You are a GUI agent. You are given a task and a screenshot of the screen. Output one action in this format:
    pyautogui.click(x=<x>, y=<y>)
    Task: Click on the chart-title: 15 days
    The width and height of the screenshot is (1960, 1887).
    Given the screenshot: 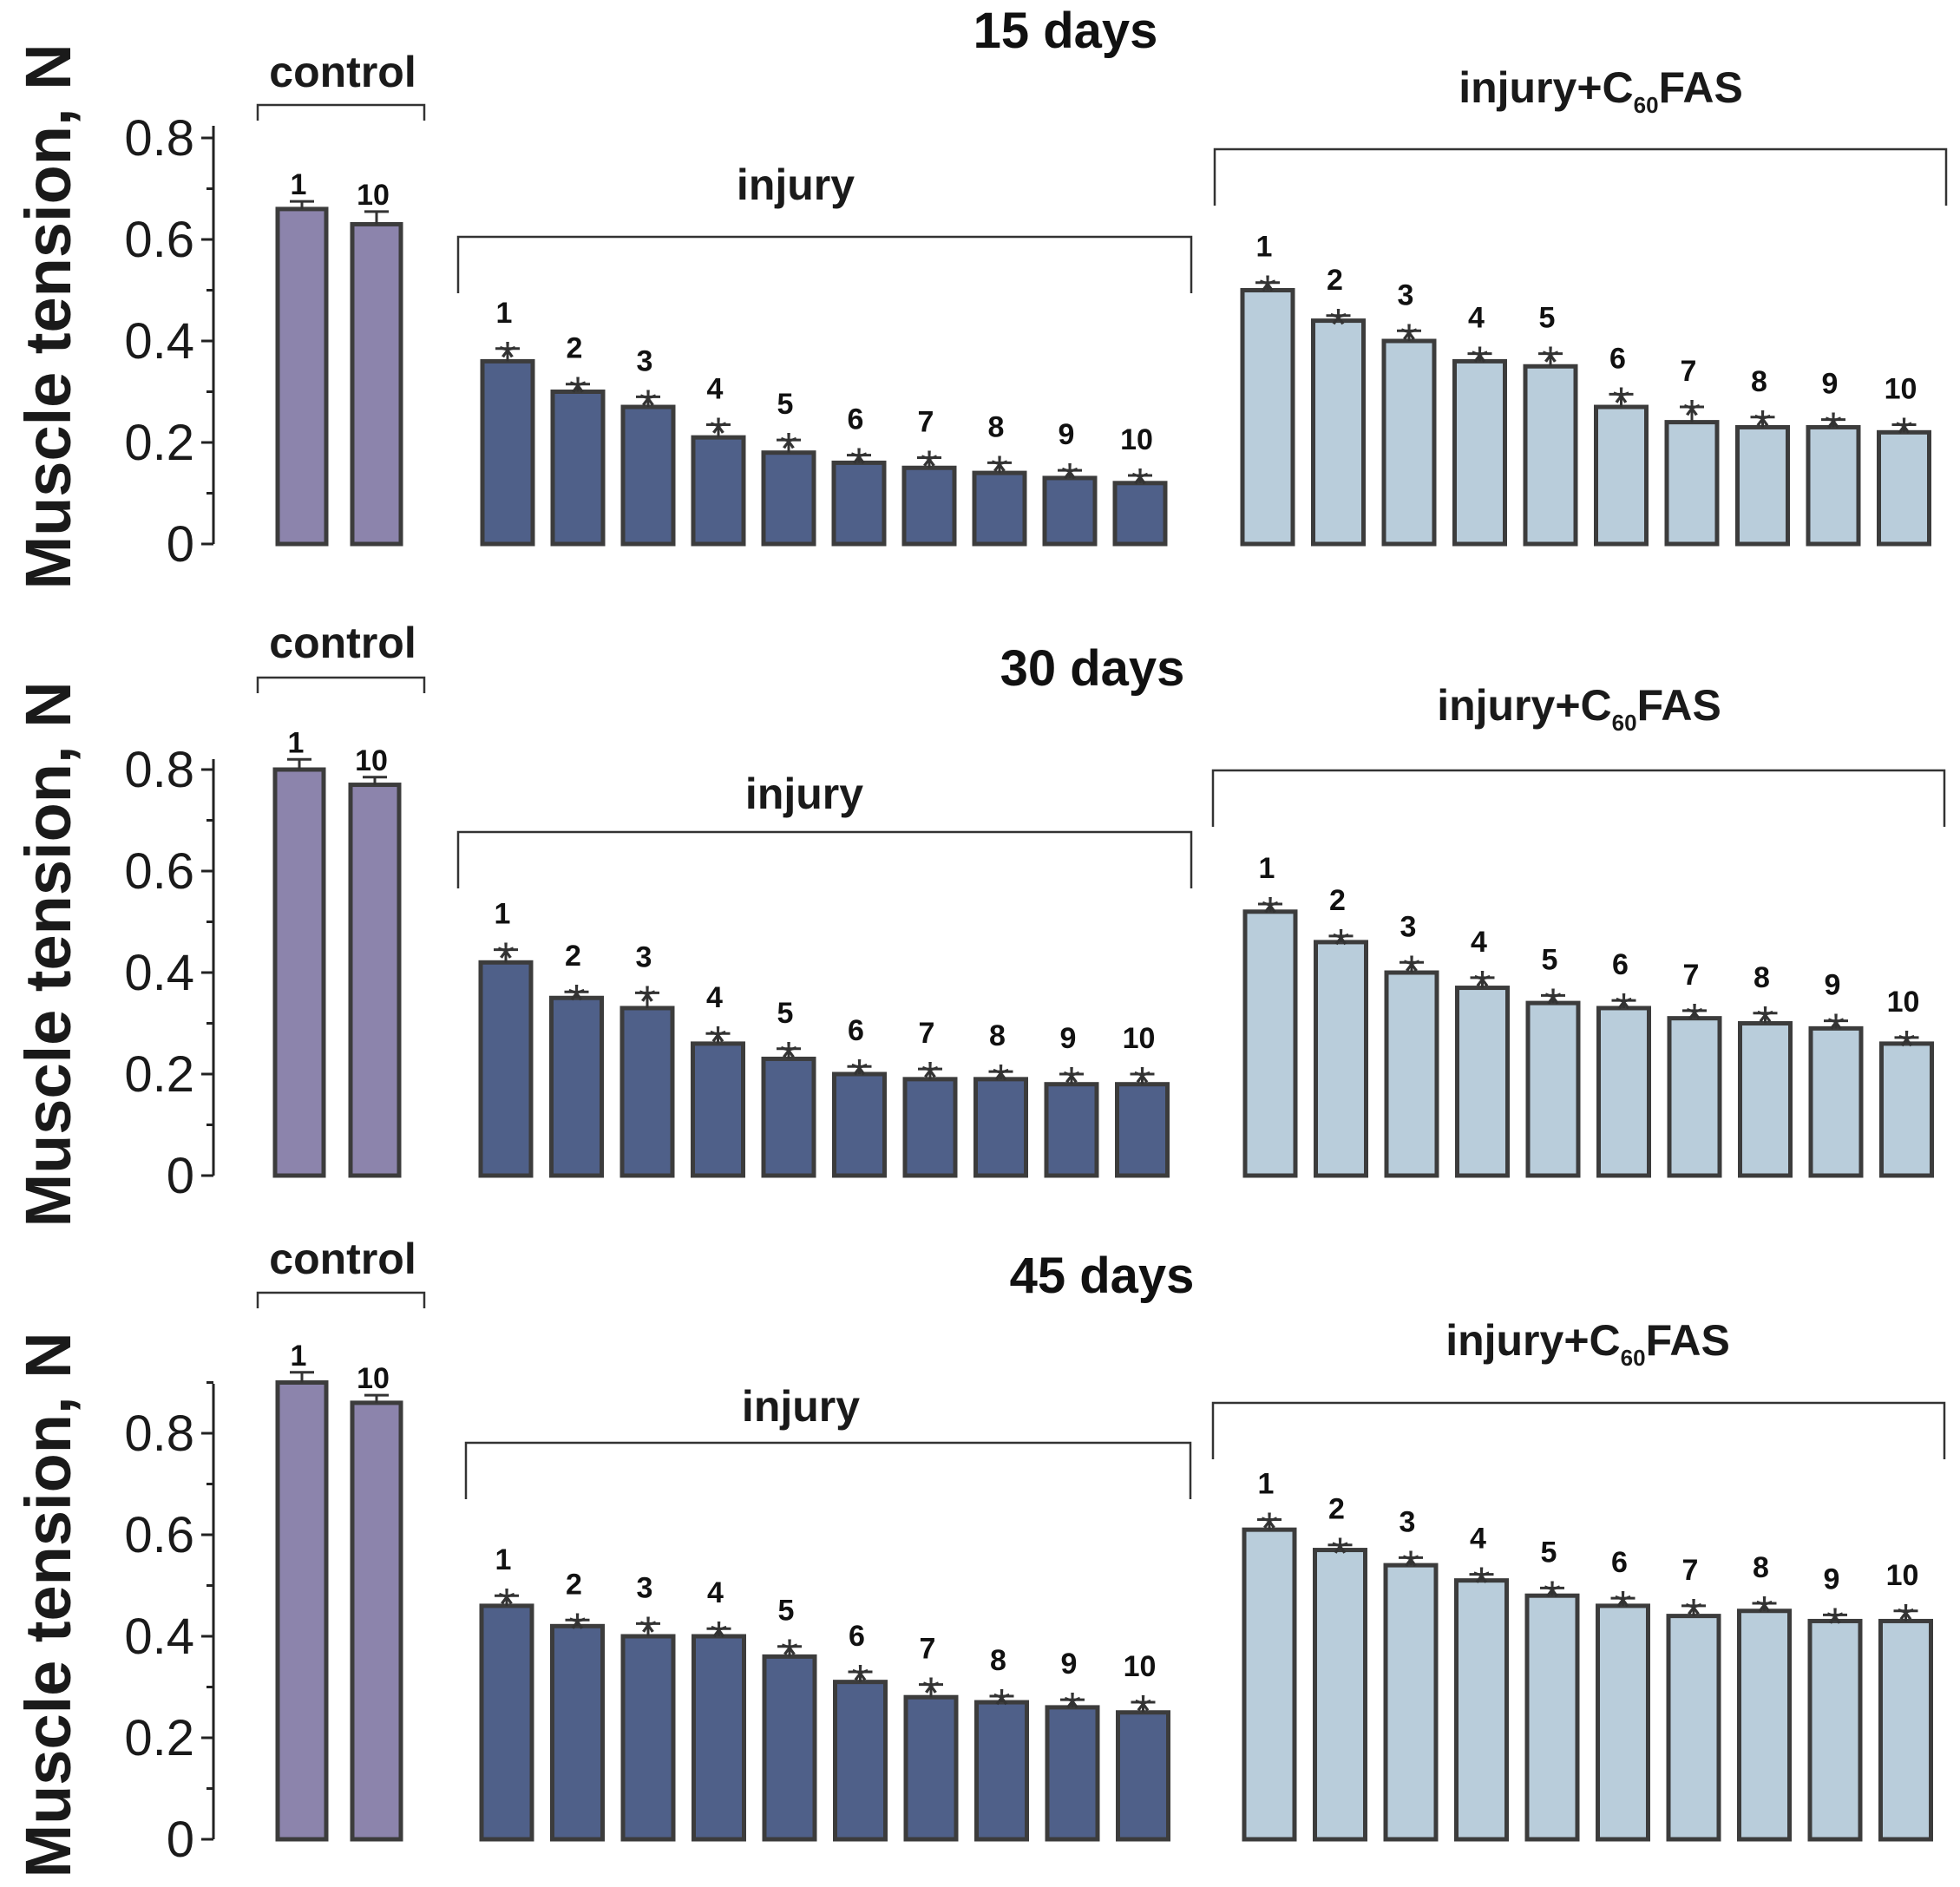 What is the action you would take?
    pyautogui.click(x=1065, y=31)
    